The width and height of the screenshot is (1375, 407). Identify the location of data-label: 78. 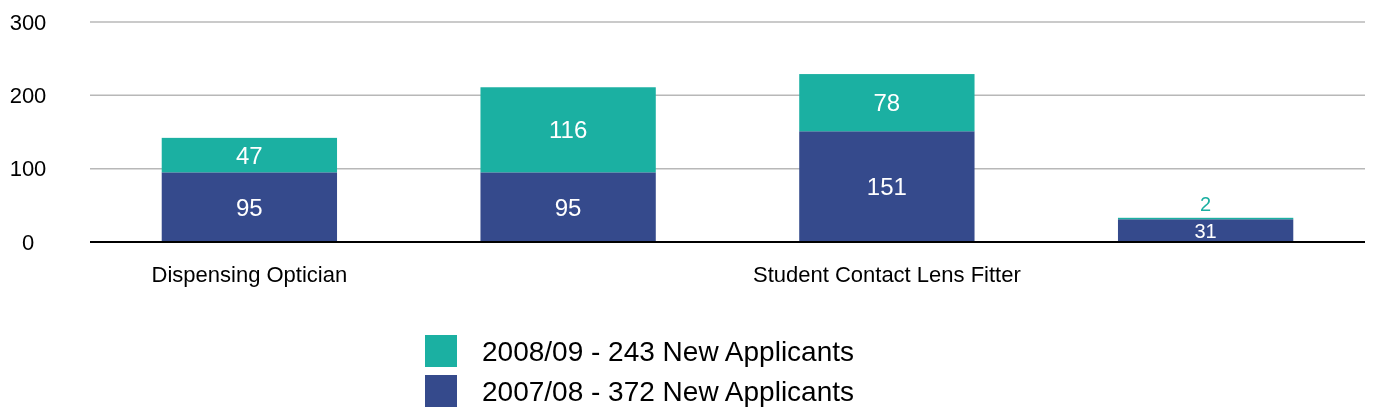
(887, 103).